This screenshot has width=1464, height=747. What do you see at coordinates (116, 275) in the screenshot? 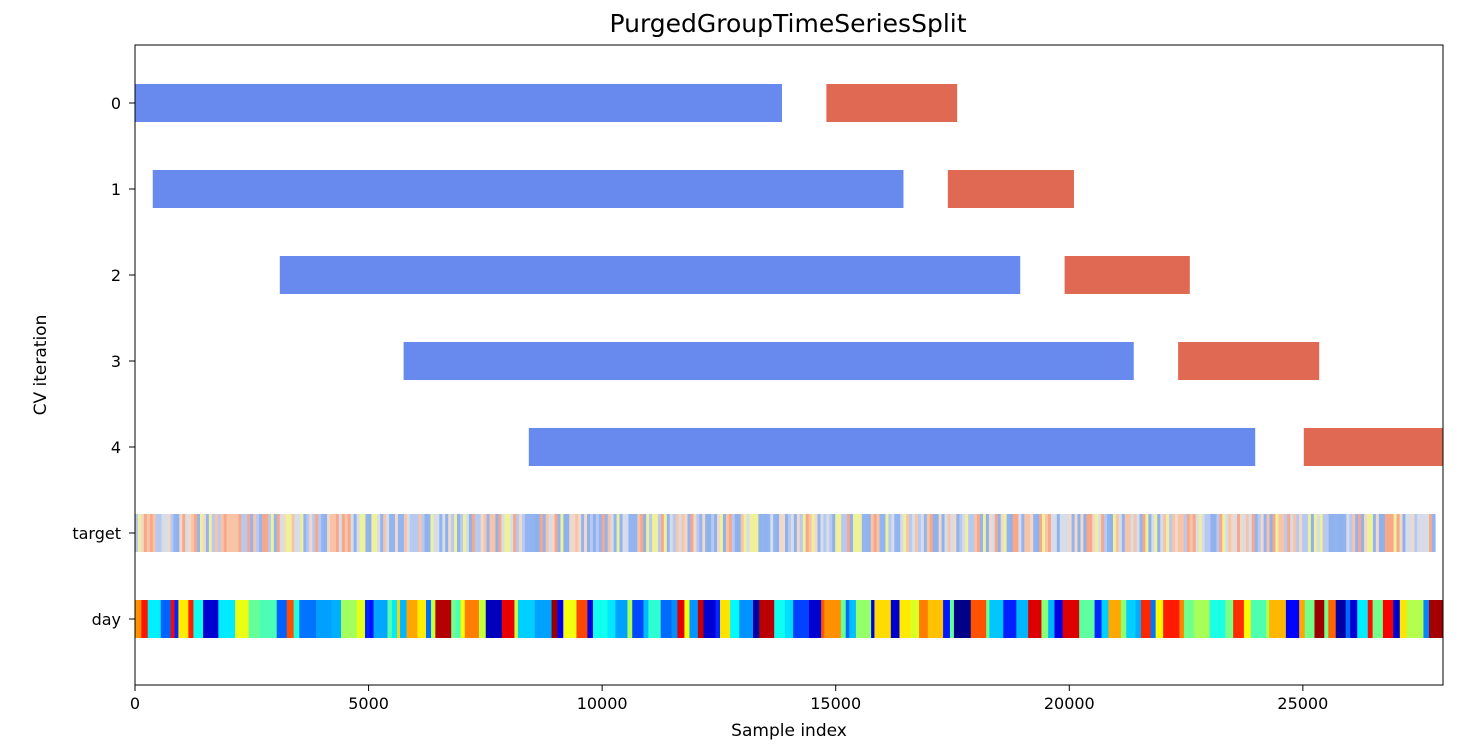
I see `y-tick-label: 2` at bounding box center [116, 275].